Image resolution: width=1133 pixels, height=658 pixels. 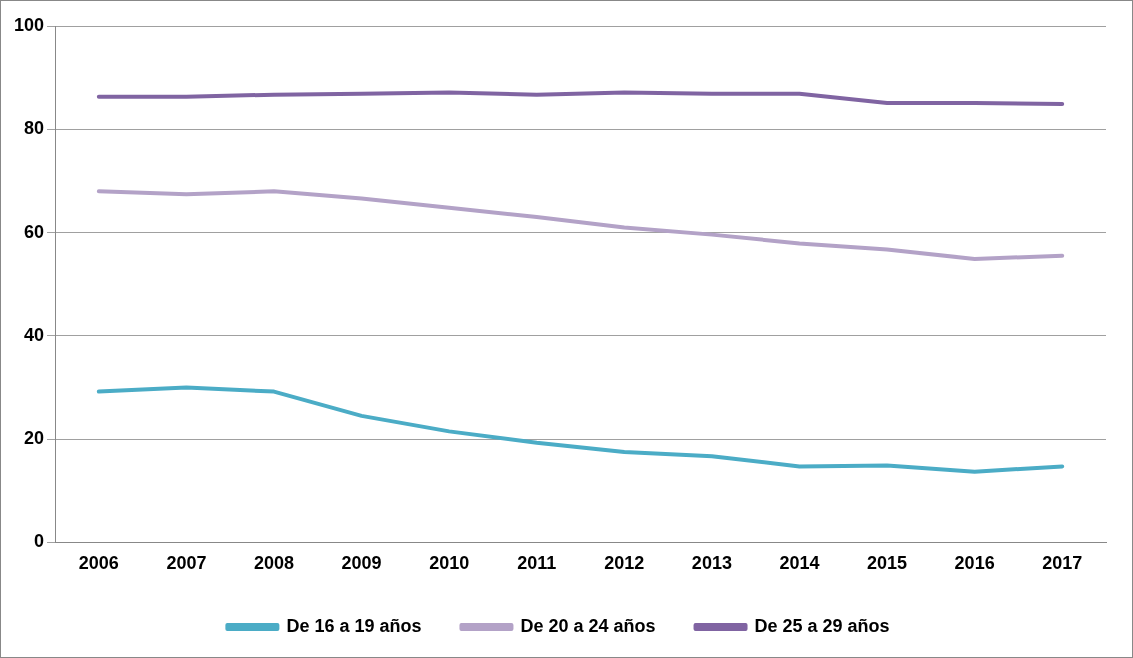 What do you see at coordinates (98, 563) in the screenshot?
I see `x-tick-label: 2006` at bounding box center [98, 563].